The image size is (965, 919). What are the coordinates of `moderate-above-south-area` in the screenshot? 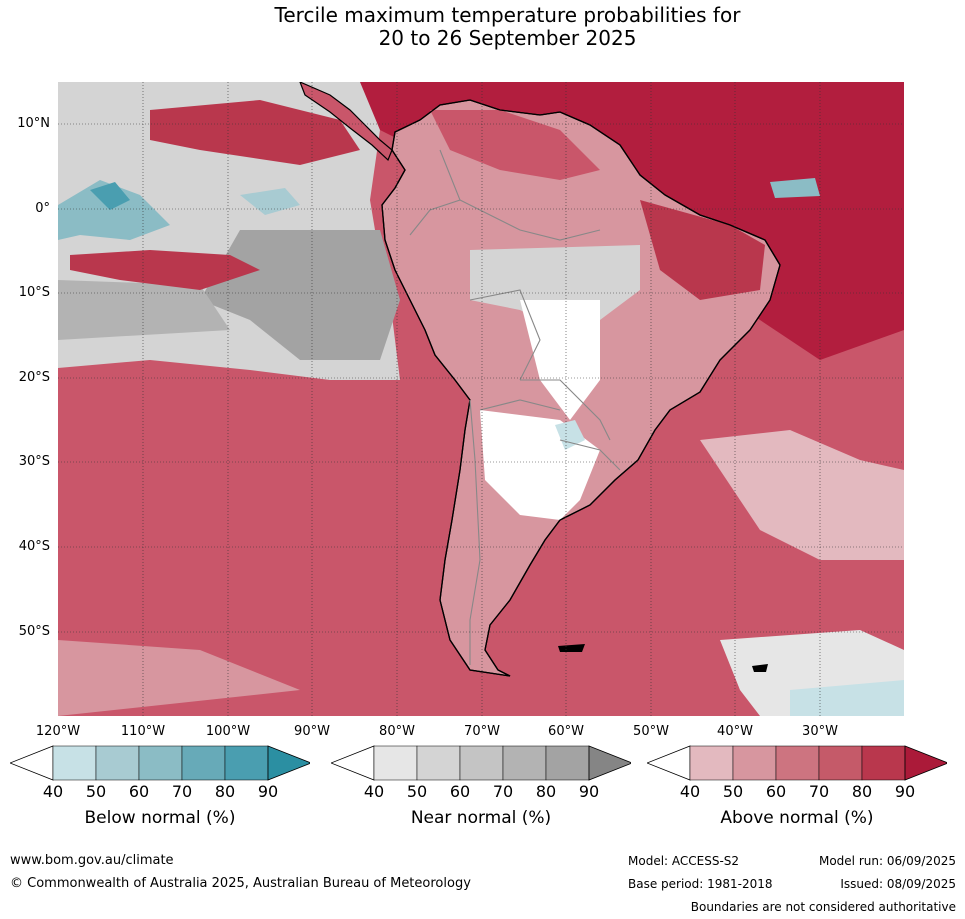 It's located at (179, 678).